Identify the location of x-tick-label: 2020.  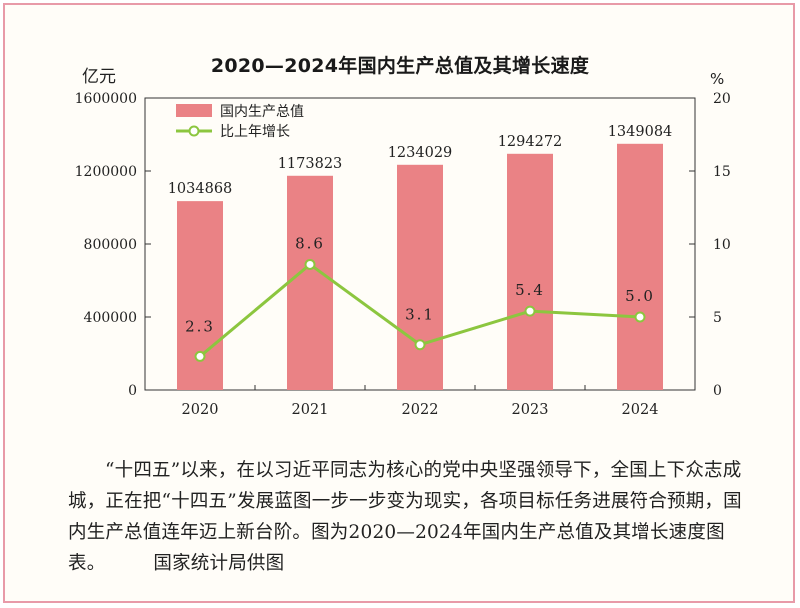
(200, 410).